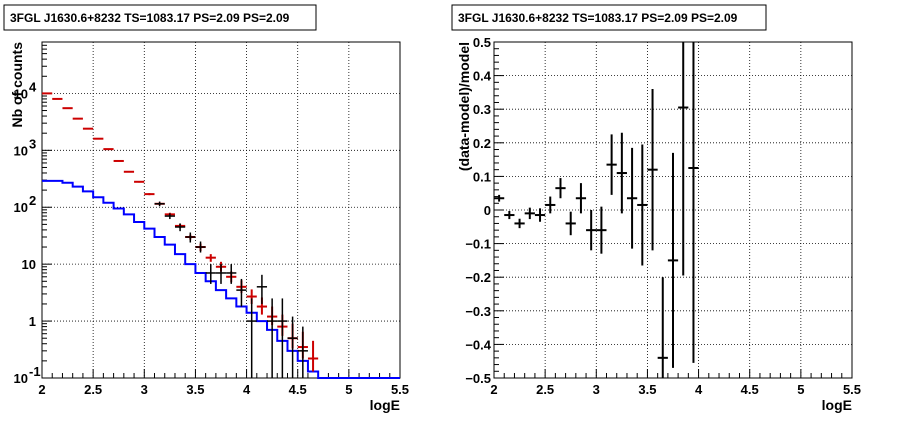 This screenshot has width=898, height=421. Describe the element at coordinates (32, 321) in the screenshot. I see `y-tick-label: 1` at that location.